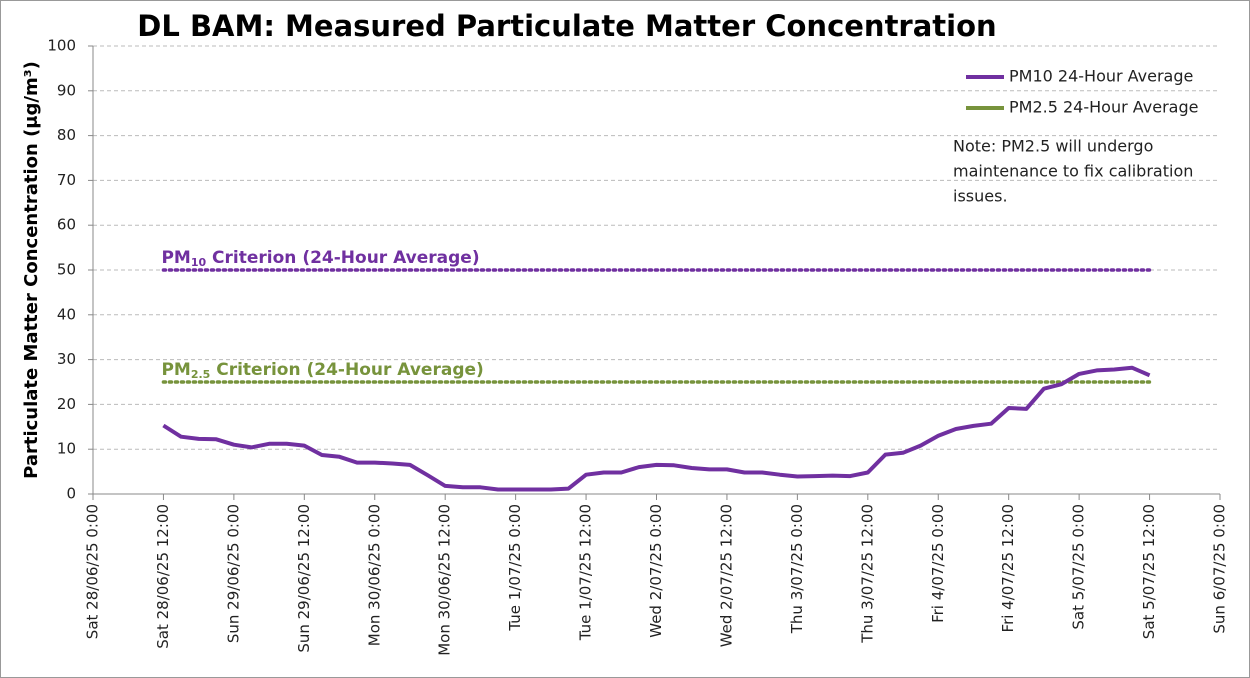 The height and width of the screenshot is (678, 1250). What do you see at coordinates (66, 314) in the screenshot?
I see `y-tick-label: 40` at bounding box center [66, 314].